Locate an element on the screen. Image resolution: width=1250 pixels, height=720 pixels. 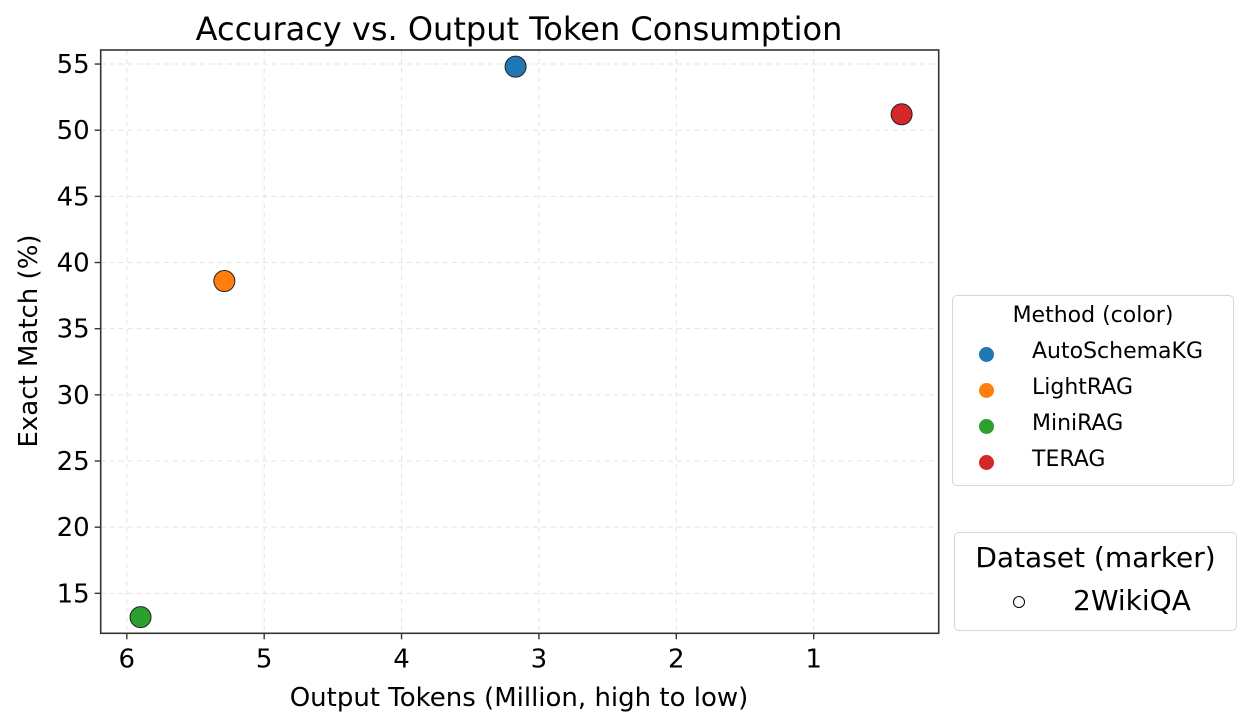
legend-label: TERAG is located at coordinates (1069, 459).